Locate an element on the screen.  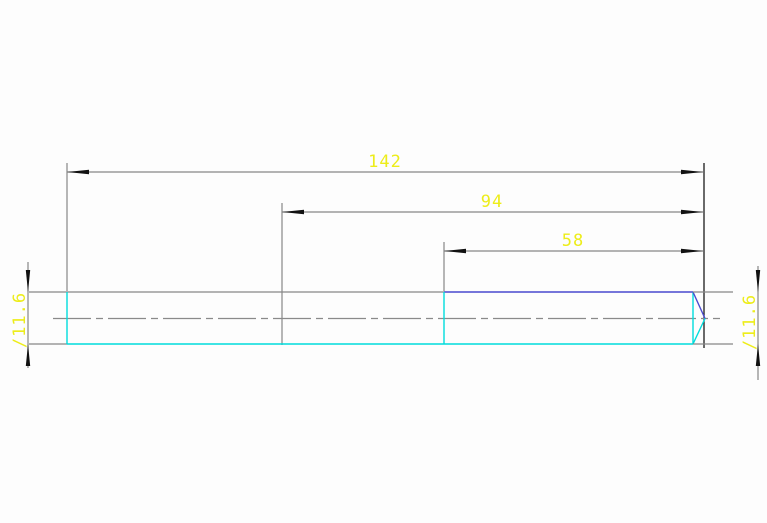
dim-label-142: 142 is located at coordinates (385, 162).